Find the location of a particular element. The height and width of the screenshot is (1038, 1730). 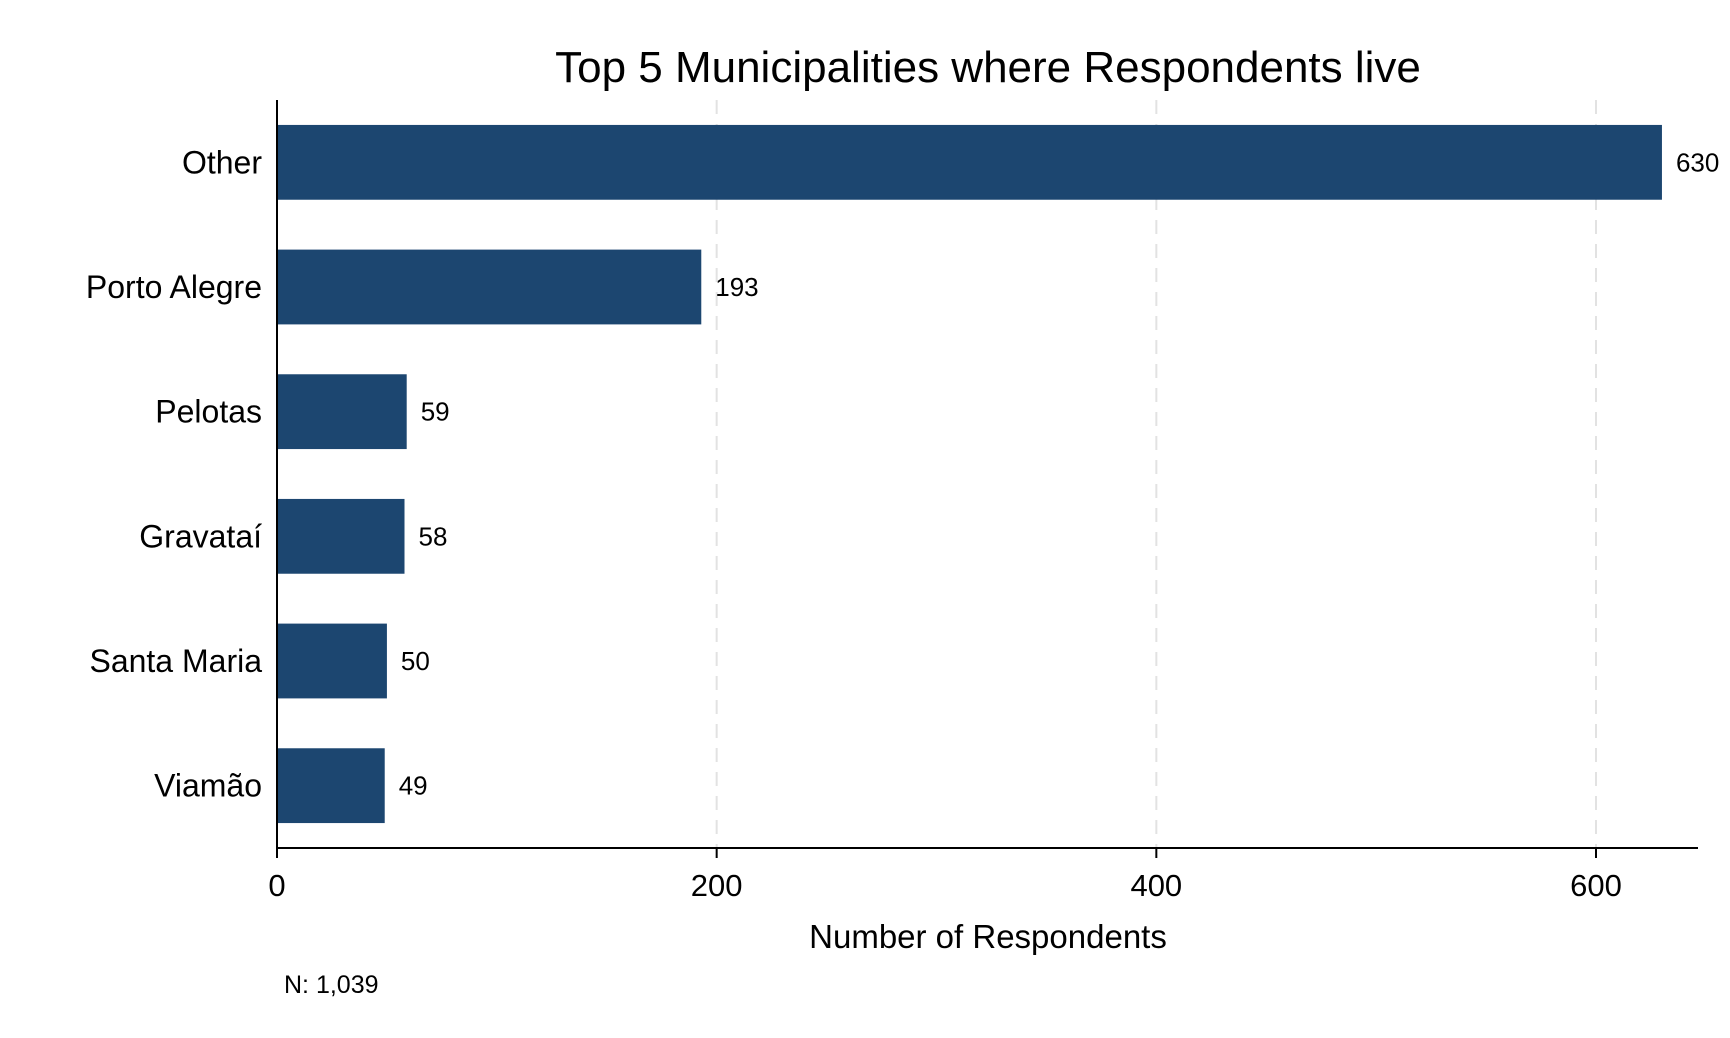

bar-value-label-0: 630 is located at coordinates (1697, 162).